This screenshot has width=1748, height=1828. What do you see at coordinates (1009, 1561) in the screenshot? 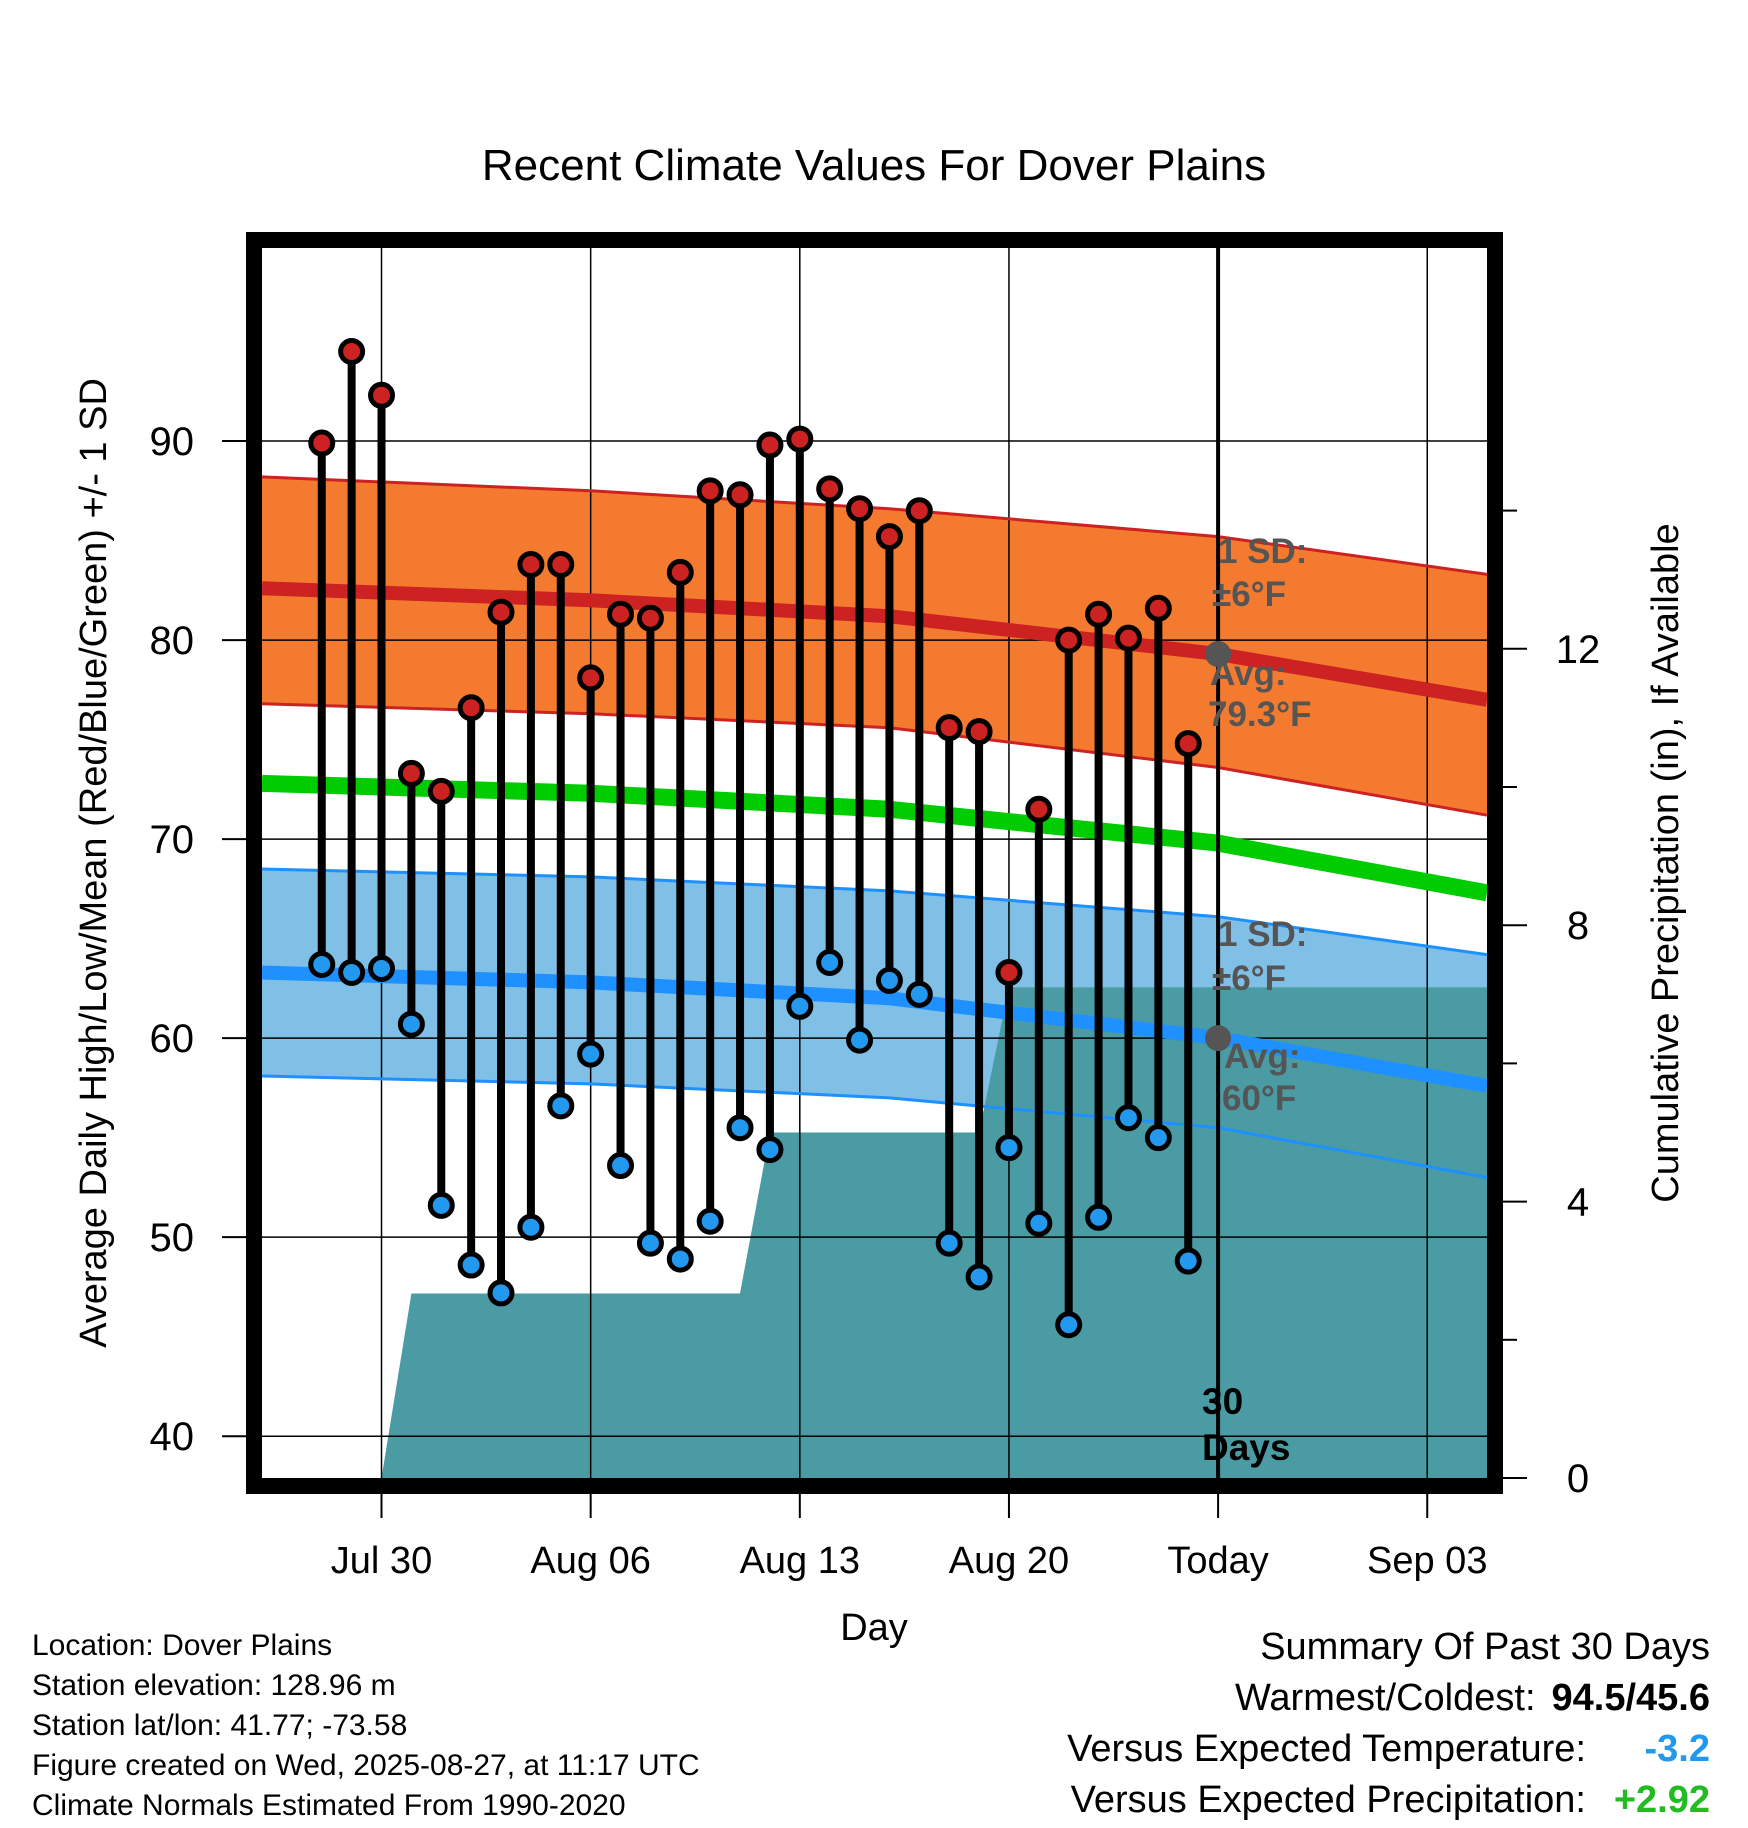
I see `x-tick-label: Aug 20` at bounding box center [1009, 1561].